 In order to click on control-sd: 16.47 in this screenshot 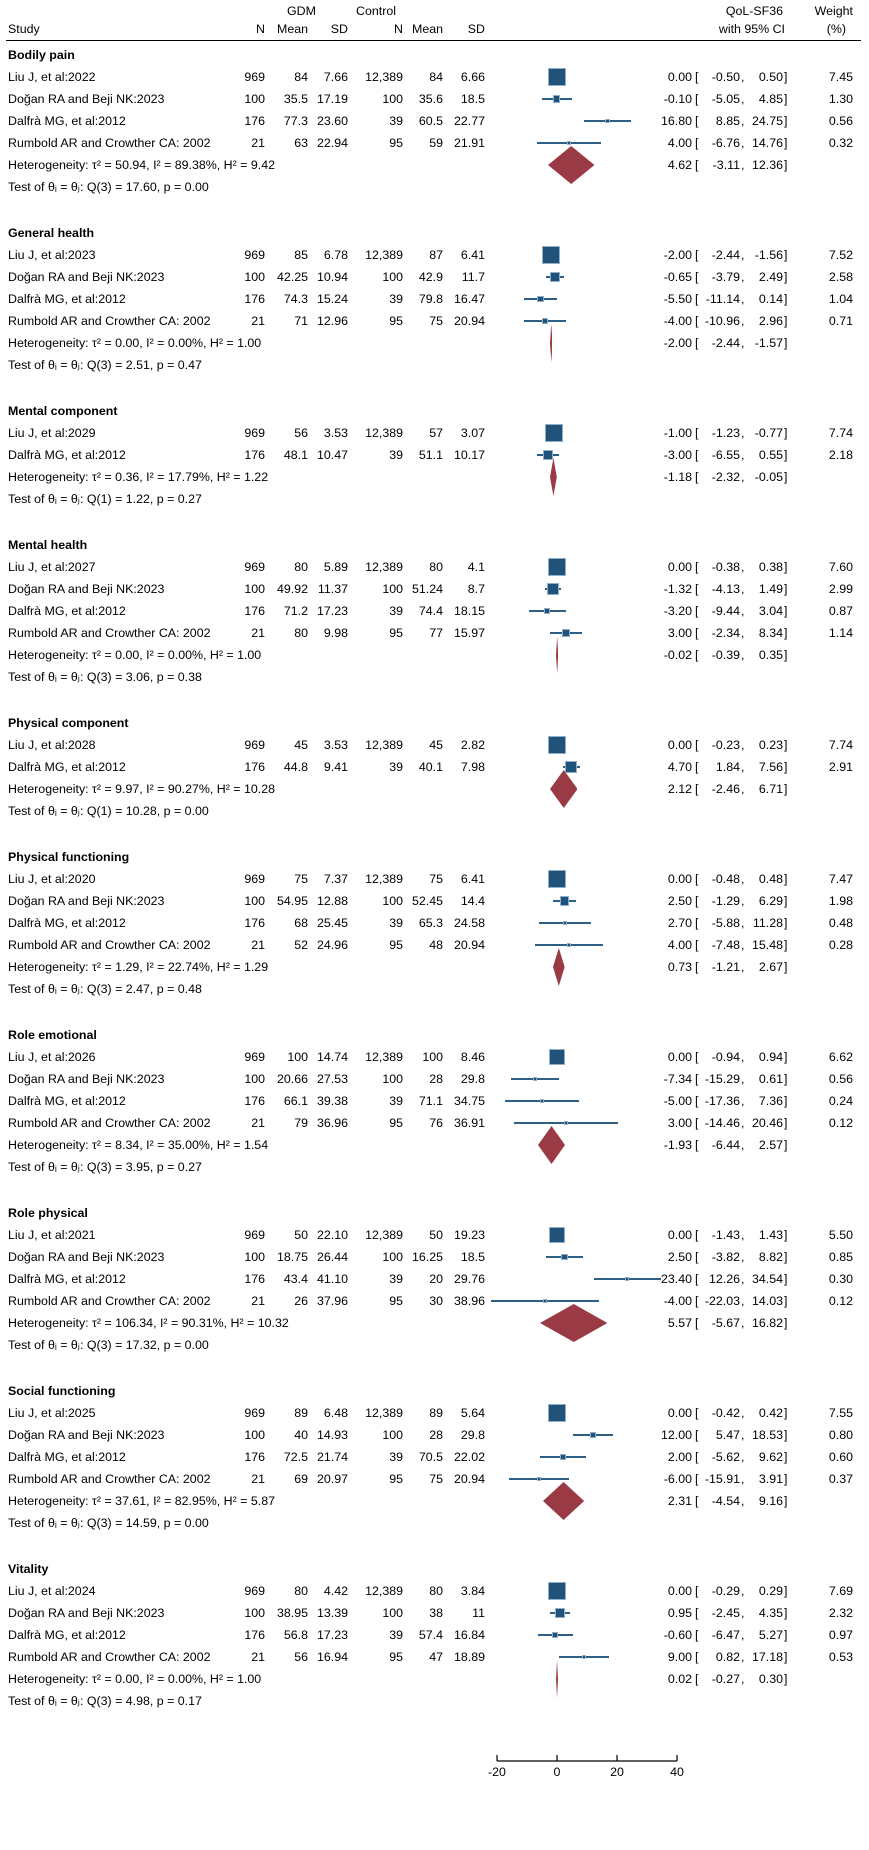, I will do `click(469, 299)`.